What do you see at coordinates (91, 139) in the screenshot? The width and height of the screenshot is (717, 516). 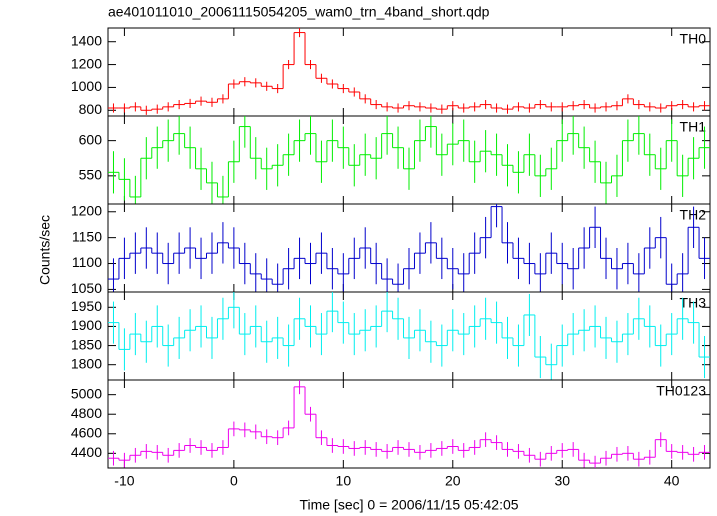 I see `y-tick-label: 600` at bounding box center [91, 139].